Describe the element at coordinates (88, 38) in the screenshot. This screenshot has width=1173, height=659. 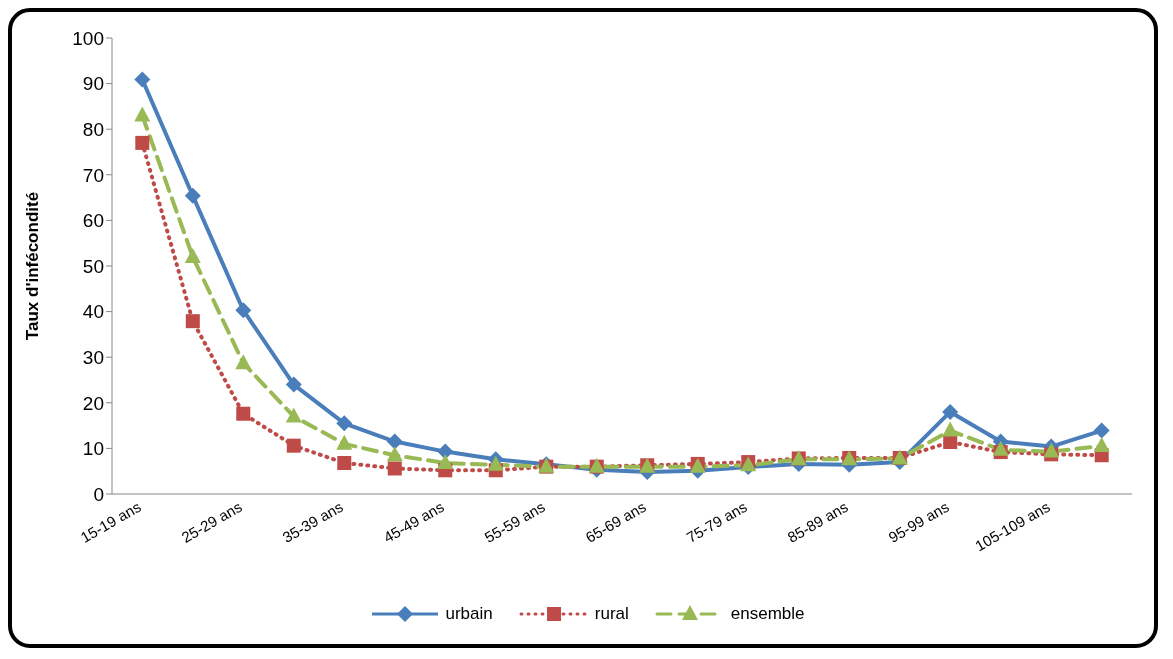
I see `y-tick-label: 100` at that location.